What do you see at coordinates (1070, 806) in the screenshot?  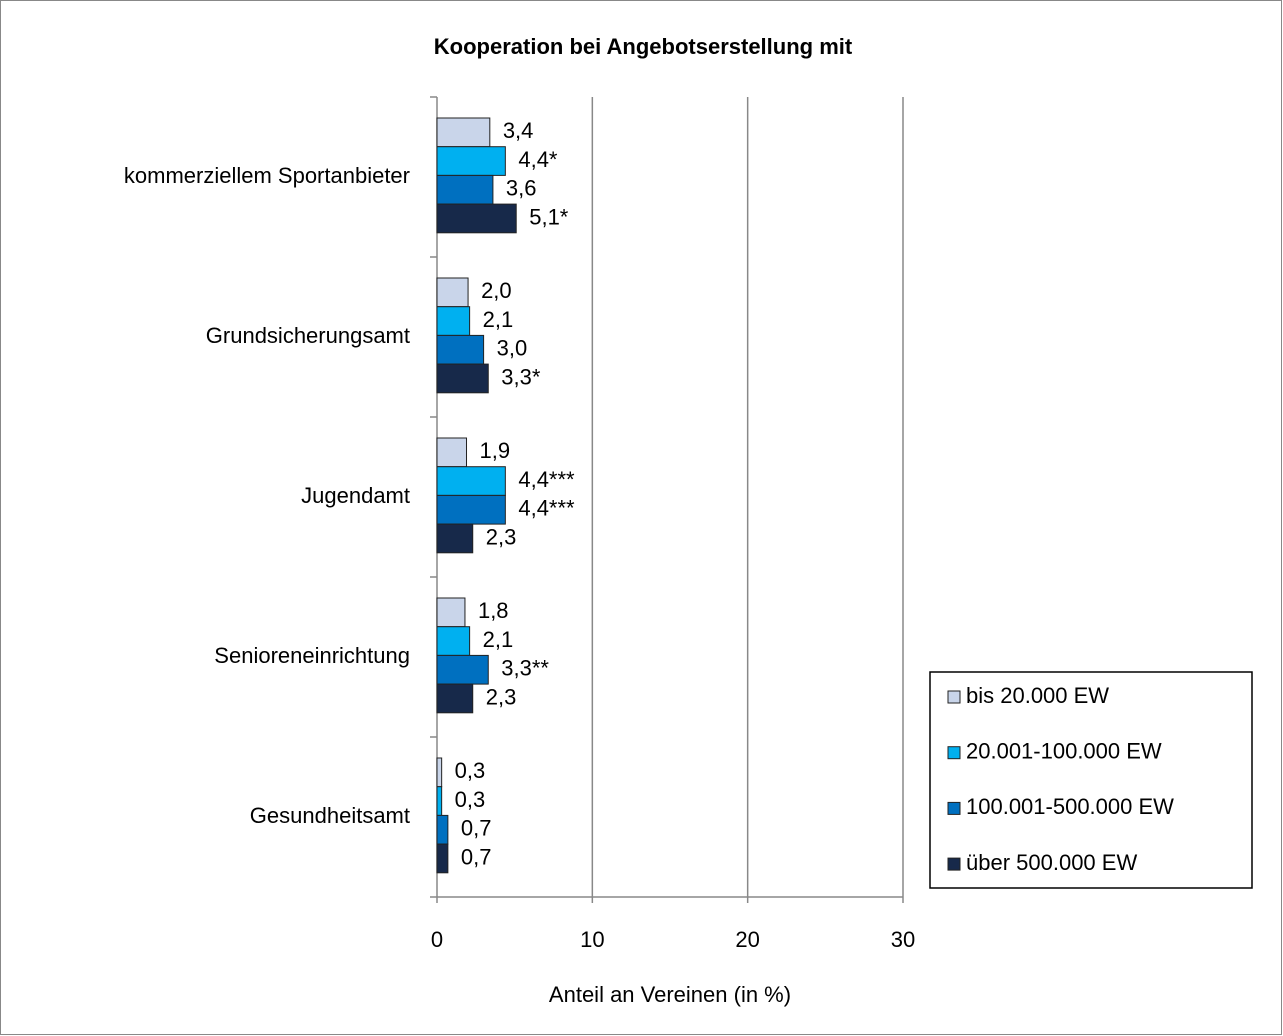 I see `legend-label: 100.001-500.000 EW` at bounding box center [1070, 806].